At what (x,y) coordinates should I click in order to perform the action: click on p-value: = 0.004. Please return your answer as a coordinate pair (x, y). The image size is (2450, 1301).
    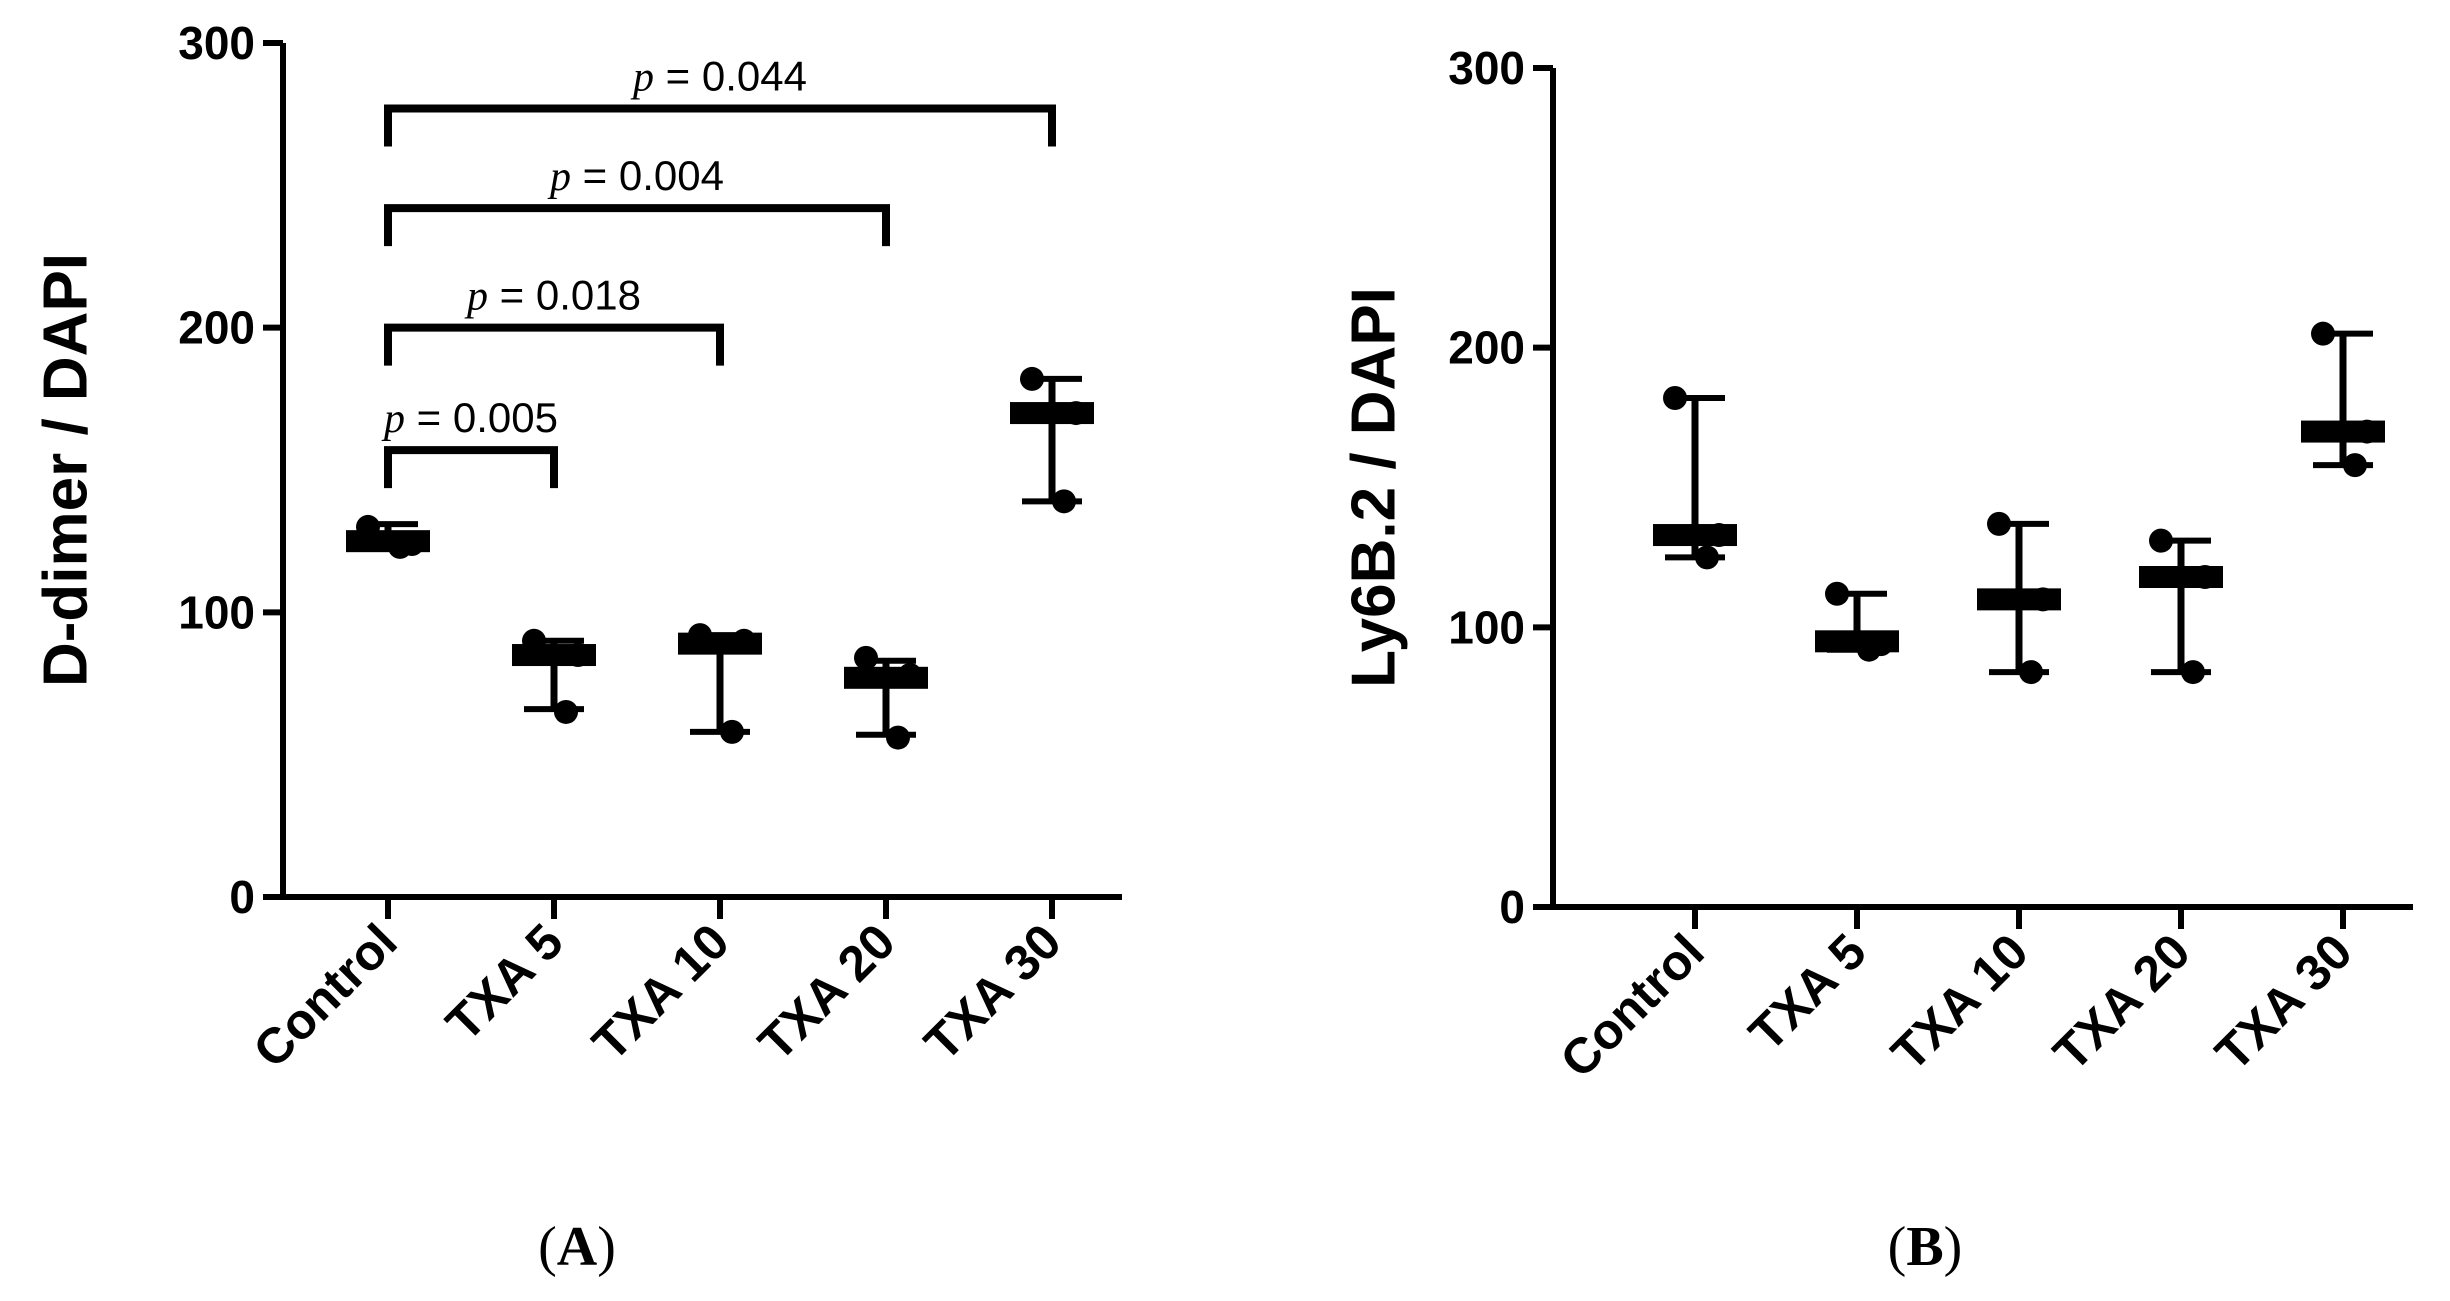
    Looking at the image, I should click on (647, 175).